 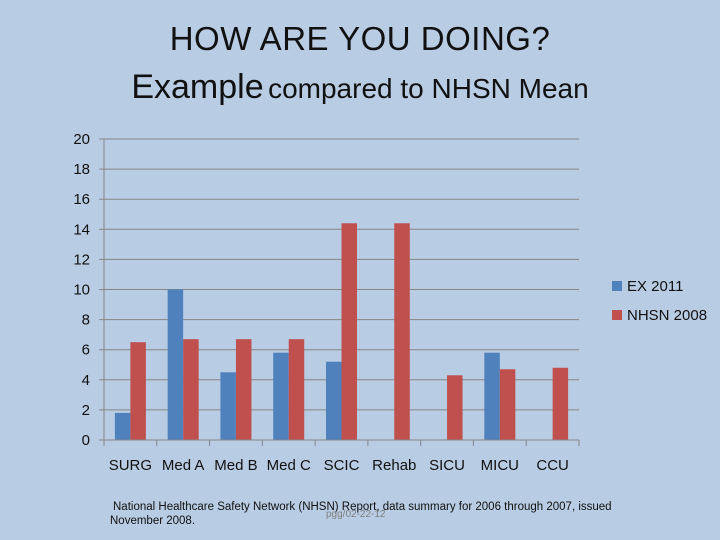 I want to click on slide-subtitle: Example compared to NHSN Mean, so click(x=360, y=87).